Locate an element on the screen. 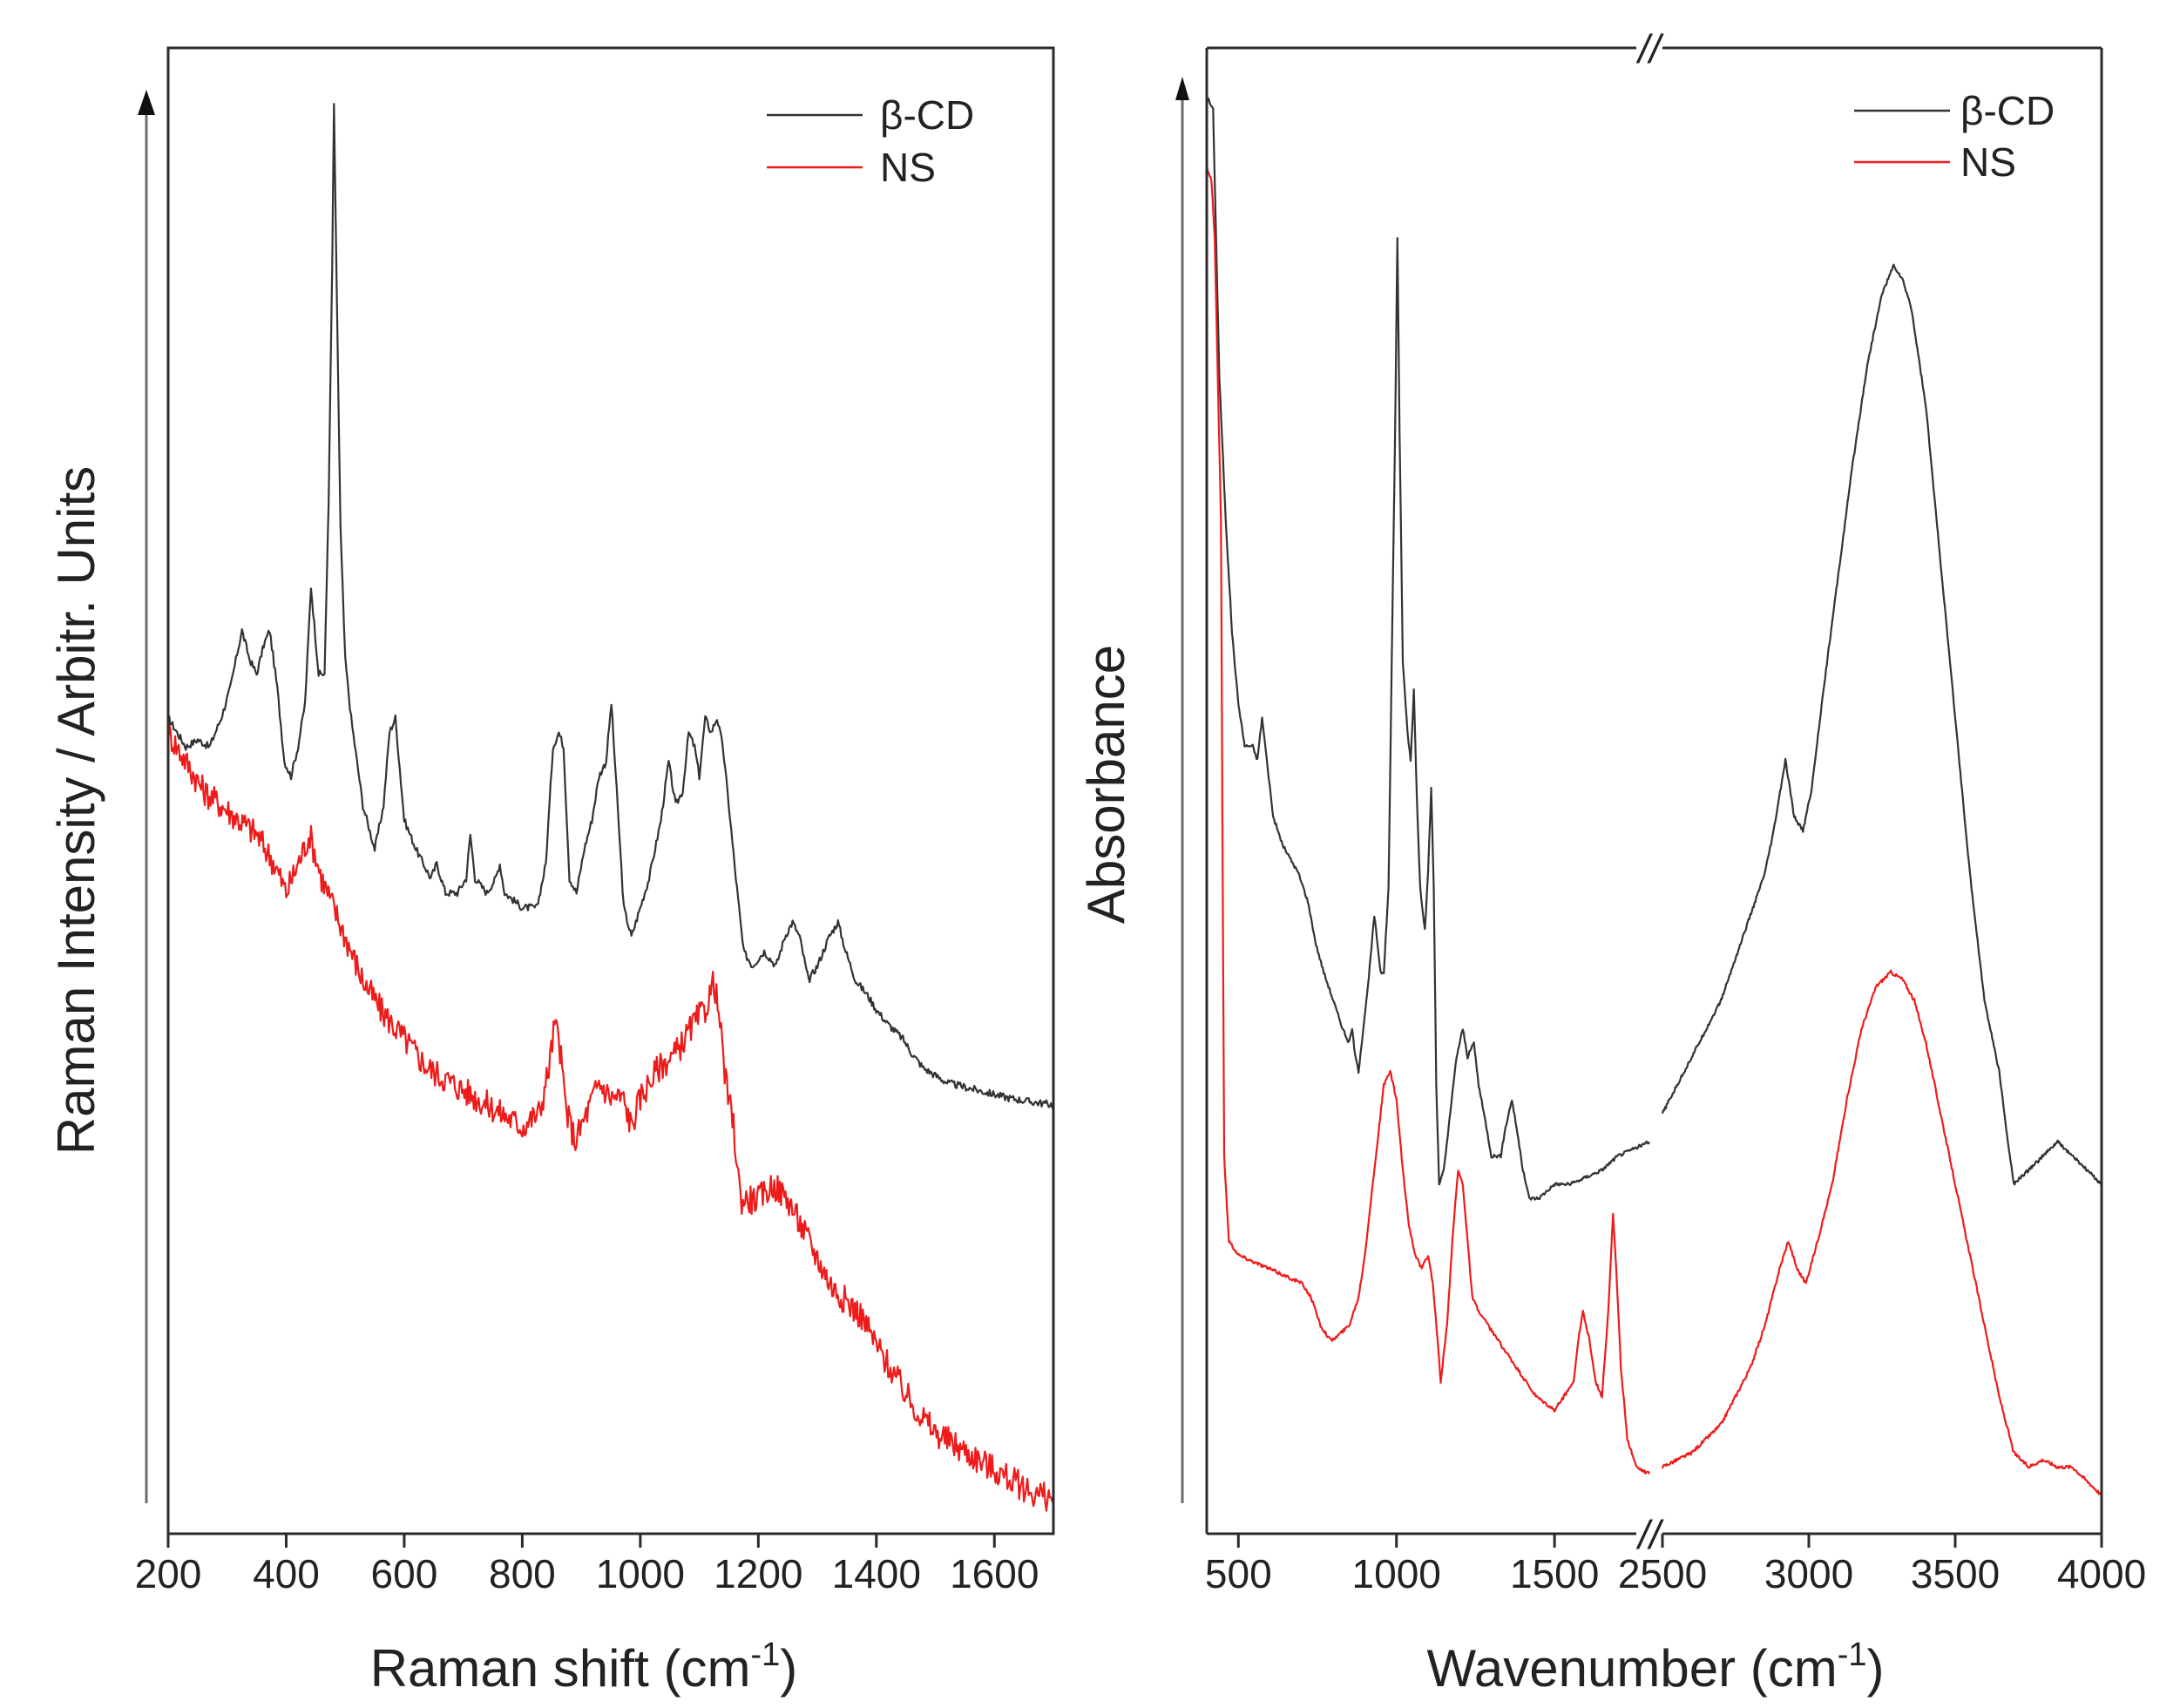 The image size is (2180, 1708). right-x-title-sup: -1 is located at coordinates (1852, 1655).